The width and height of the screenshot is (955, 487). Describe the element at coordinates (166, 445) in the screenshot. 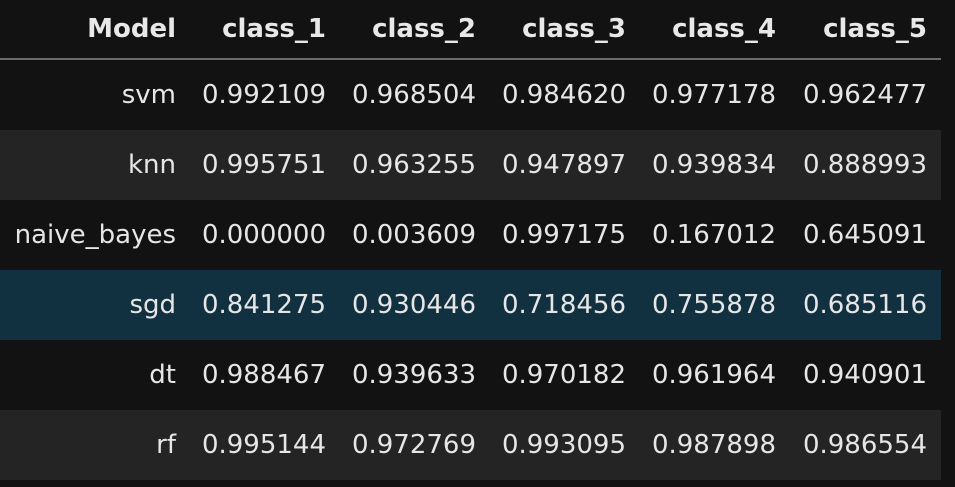

I see `model-name-cell: rf` at that location.